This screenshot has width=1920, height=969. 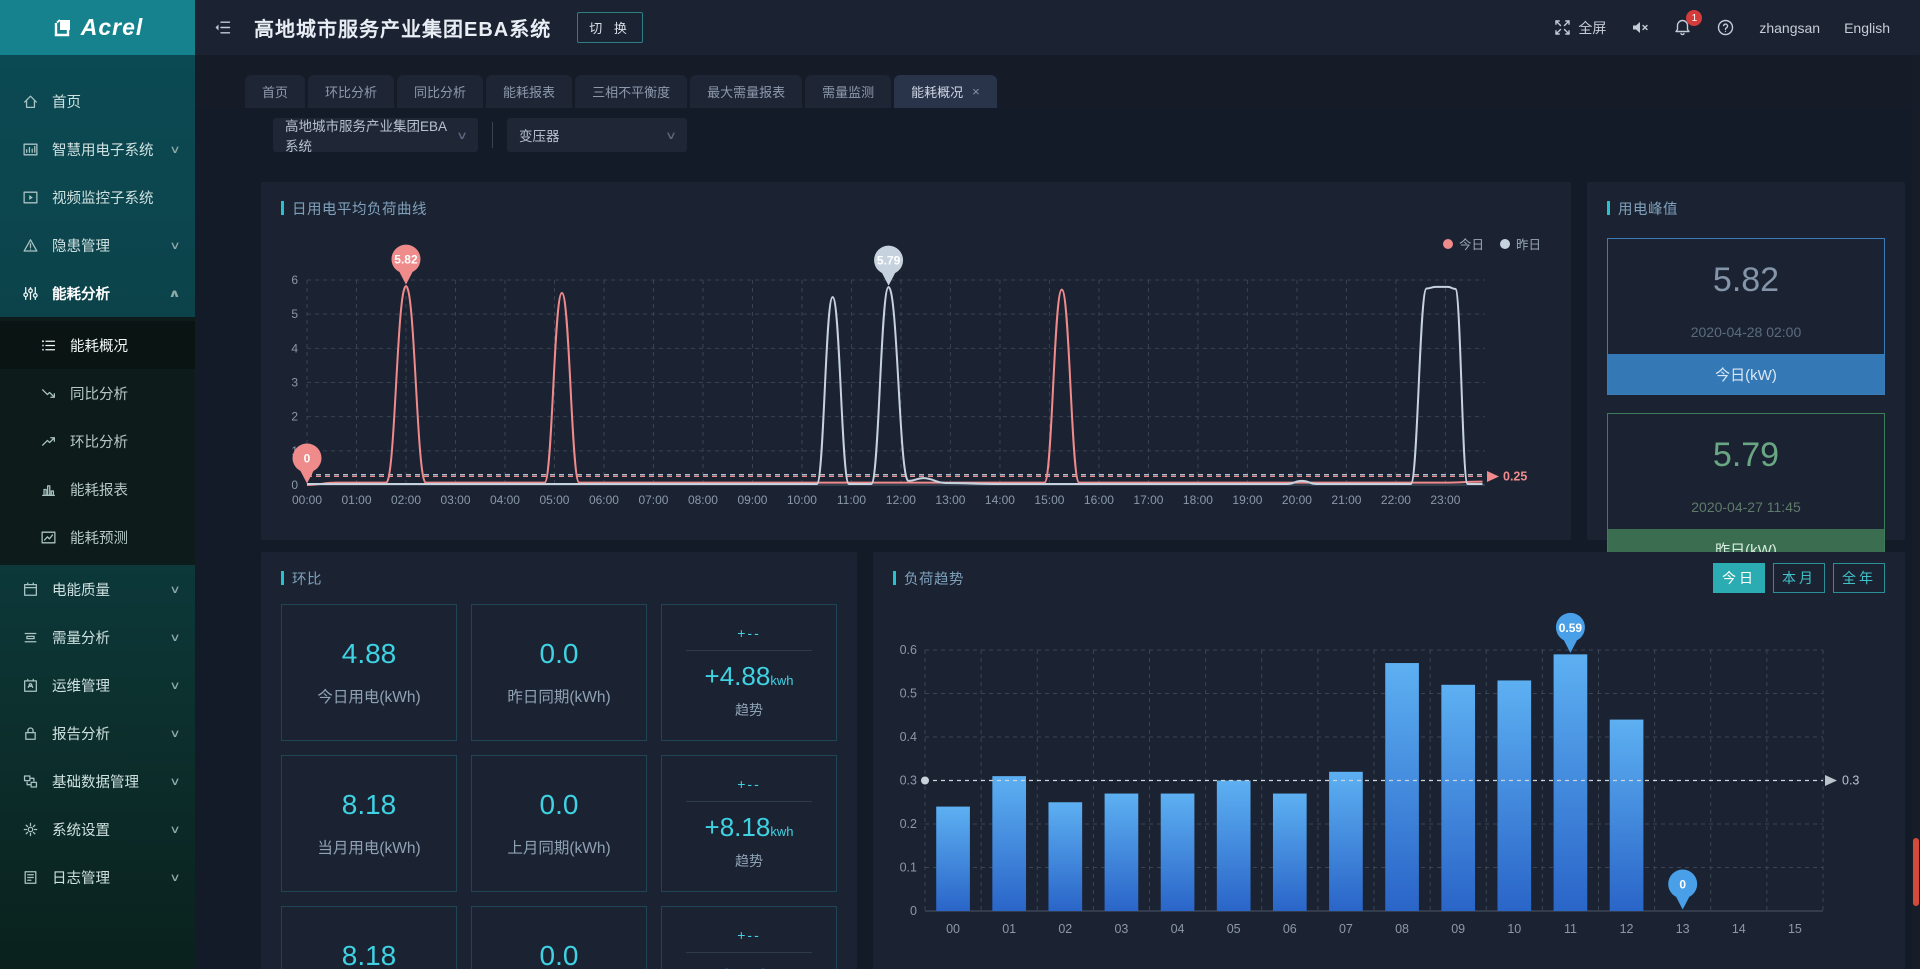 I want to click on username: zhangsan, so click(x=1790, y=27).